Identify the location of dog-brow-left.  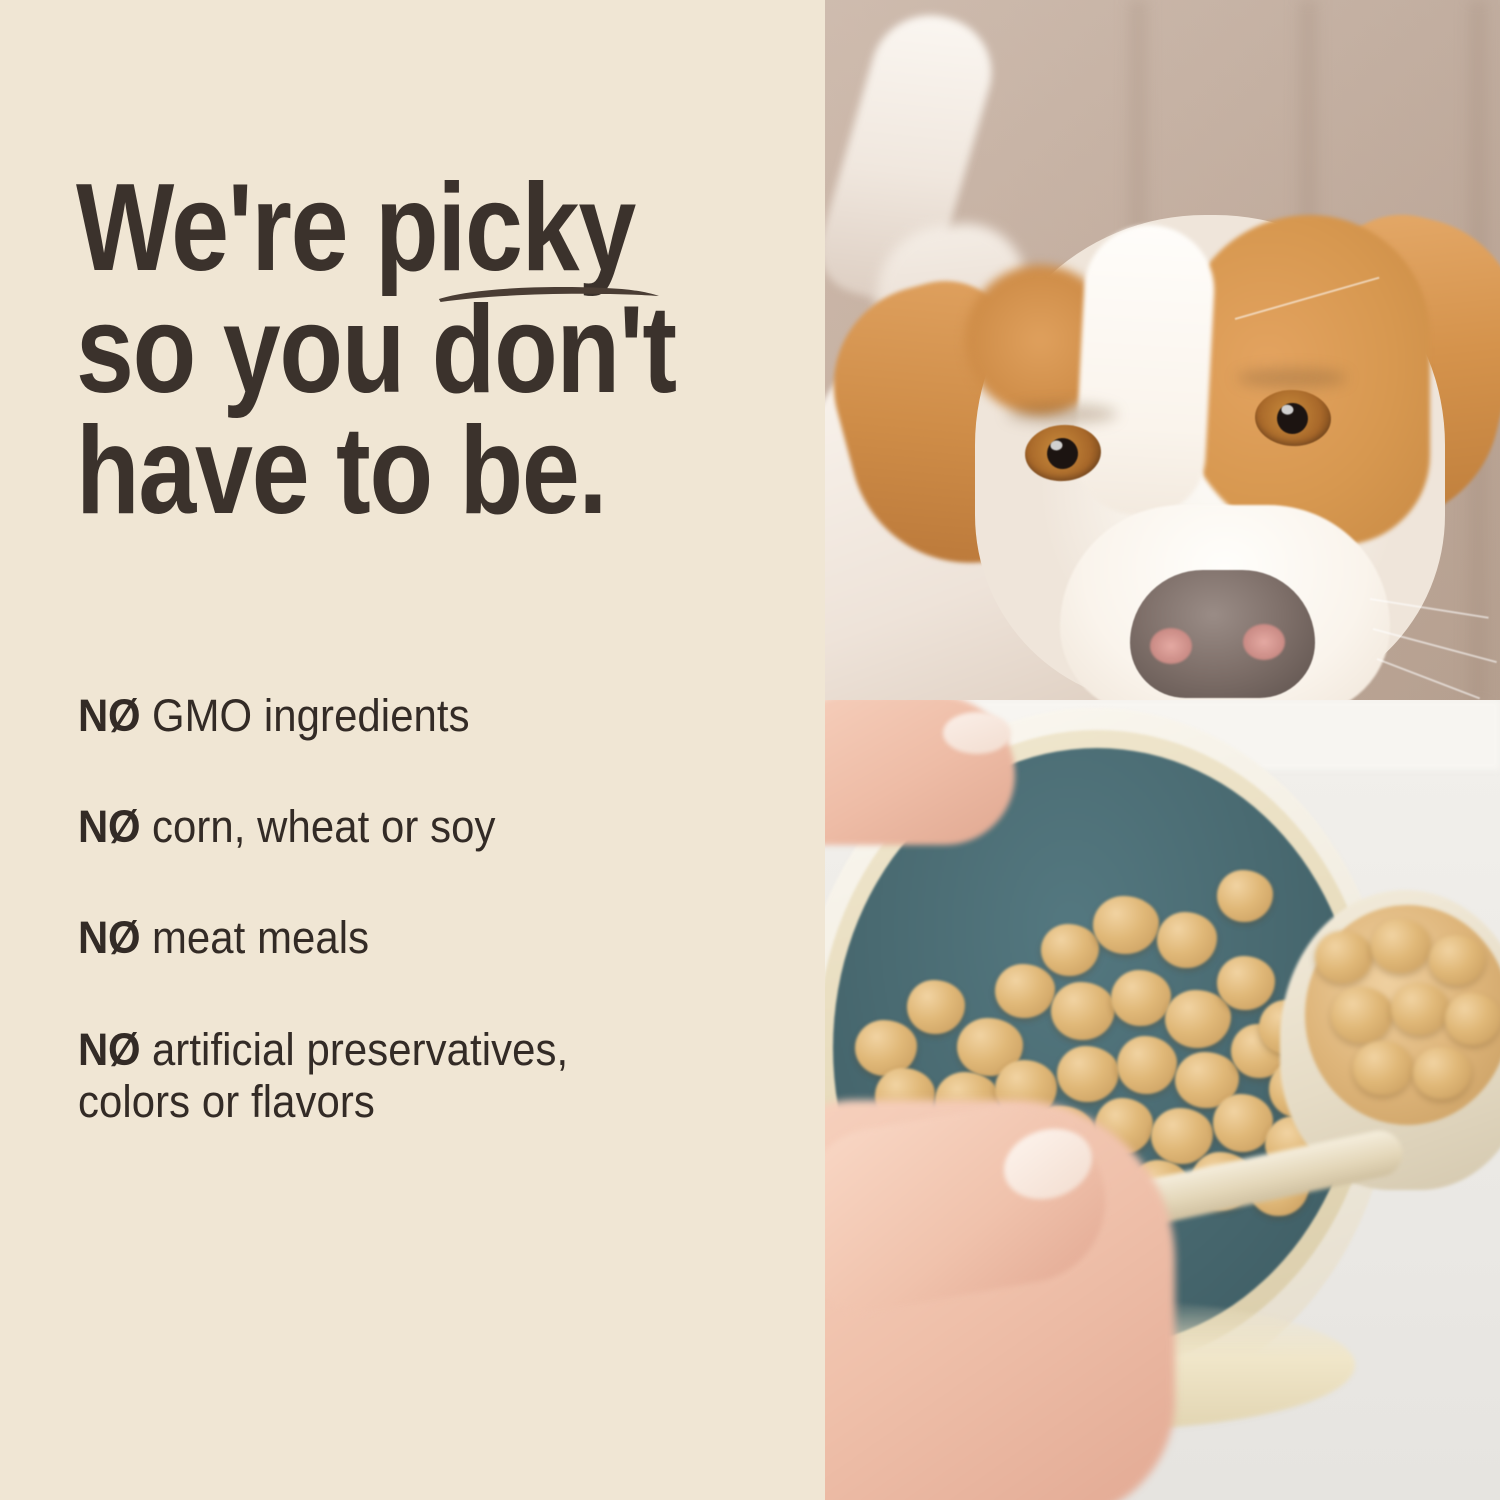
(1062, 414).